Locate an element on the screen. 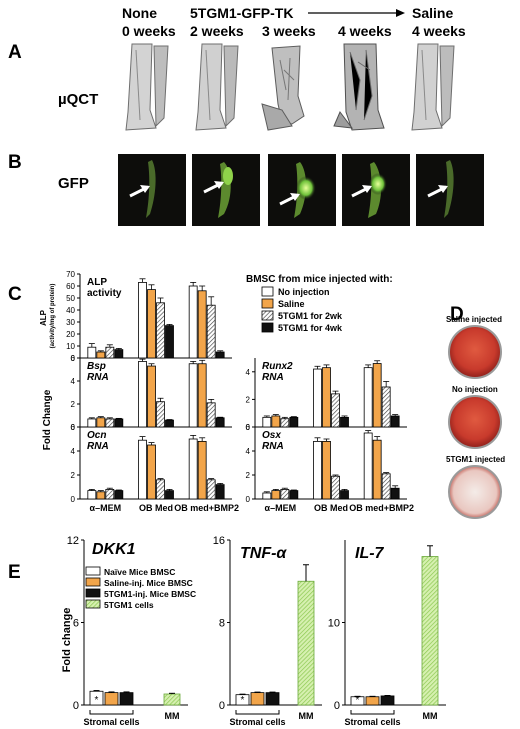 The height and width of the screenshot is (729, 520). header-5tgm1: 5TGM1-GFP-TK is located at coordinates (241, 13).